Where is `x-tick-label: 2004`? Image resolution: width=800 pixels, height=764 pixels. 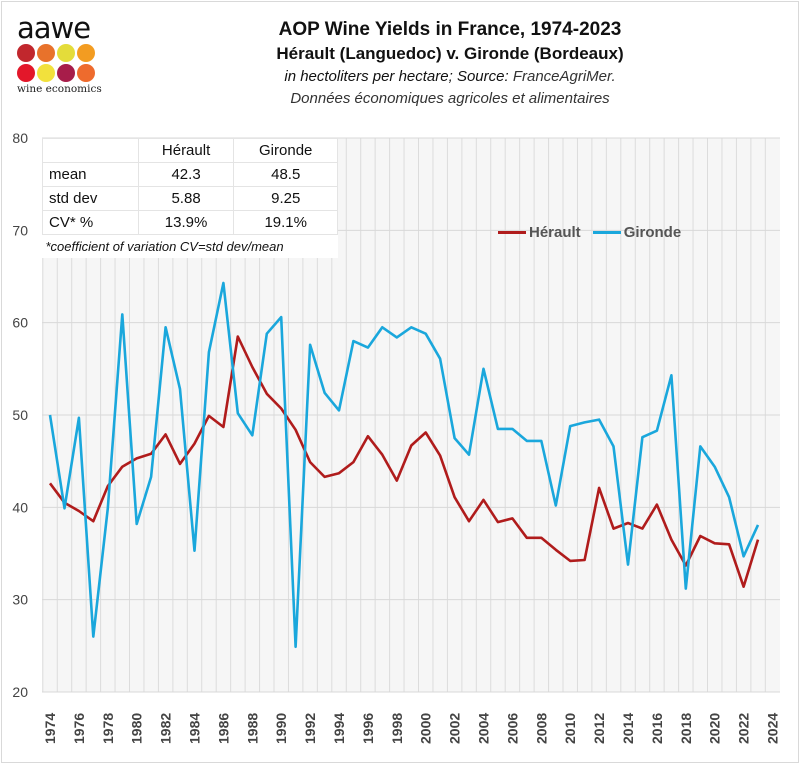
x-tick-label: 2004 is located at coordinates (484, 728).